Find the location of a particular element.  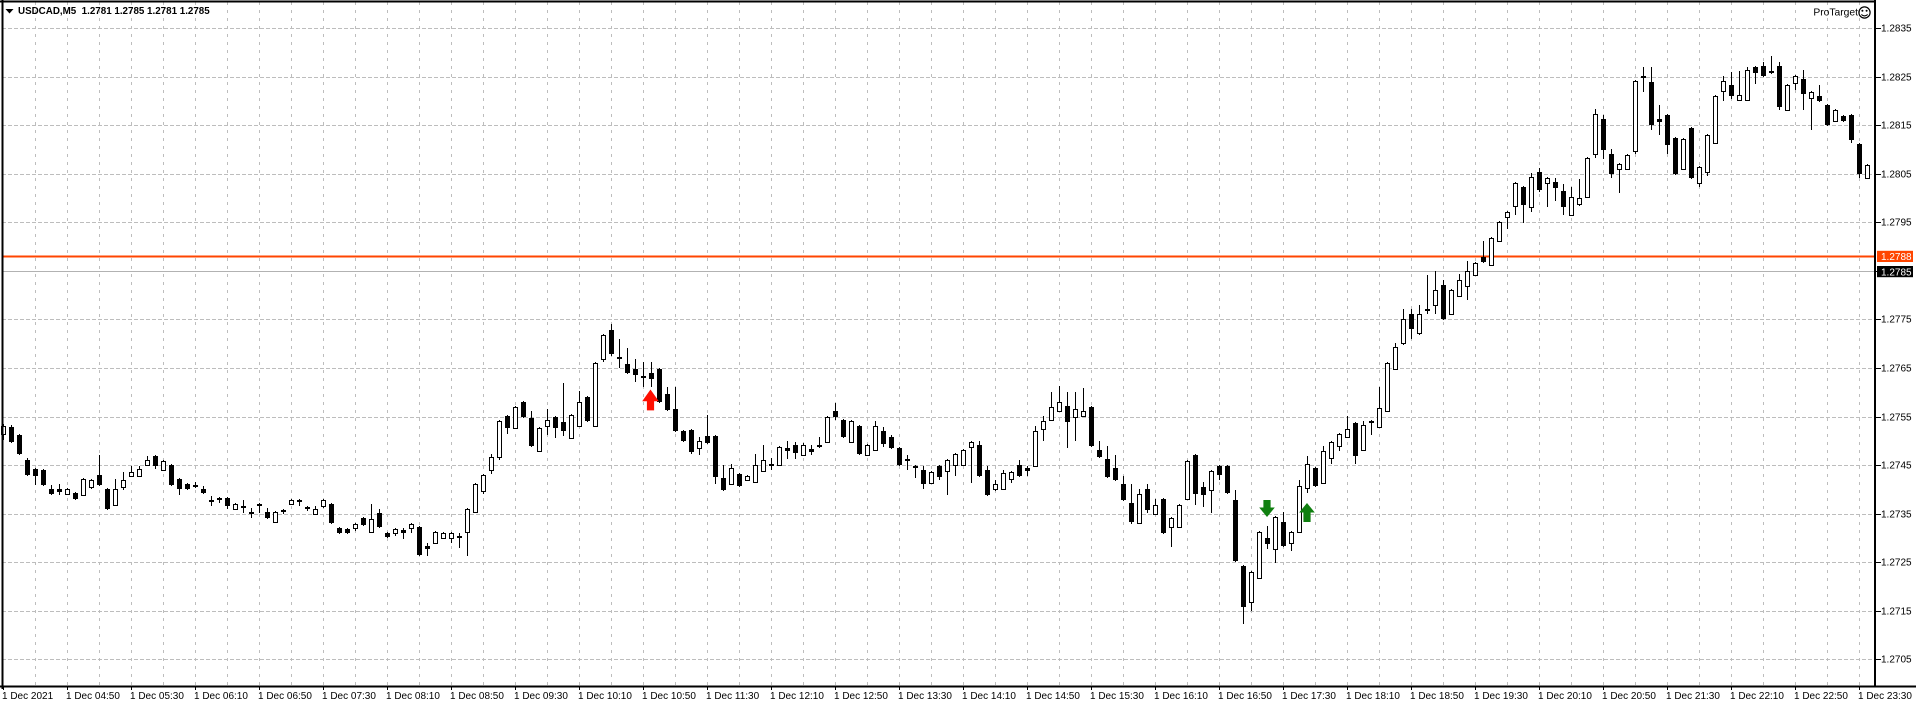

svg-text: 1.2725 is located at coordinates (1896, 563).